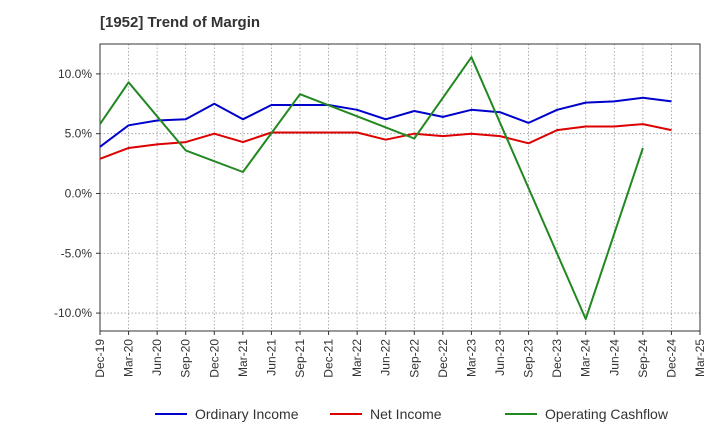  I want to click on x-tick-label: Jun-21, so click(271, 357).